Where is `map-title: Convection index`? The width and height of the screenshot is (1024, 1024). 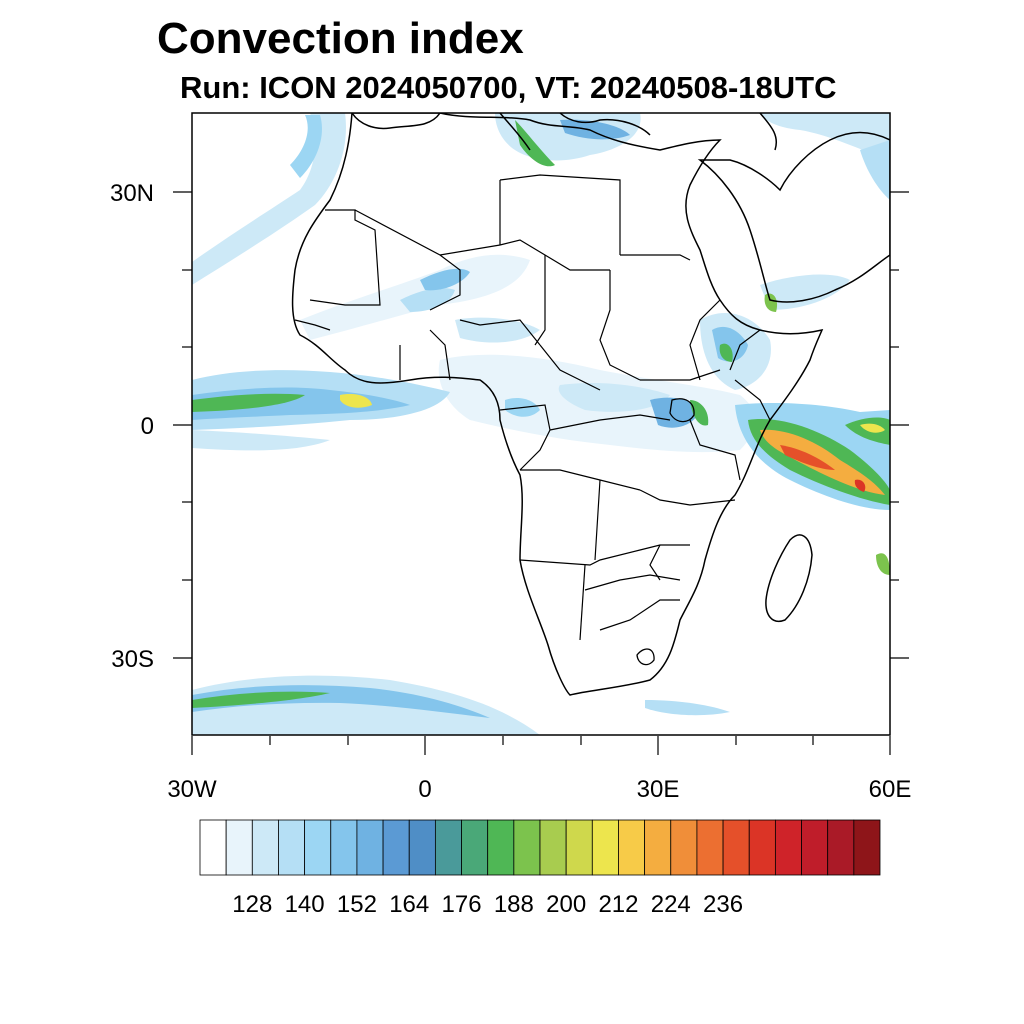
map-title: Convection index is located at coordinates (340, 38).